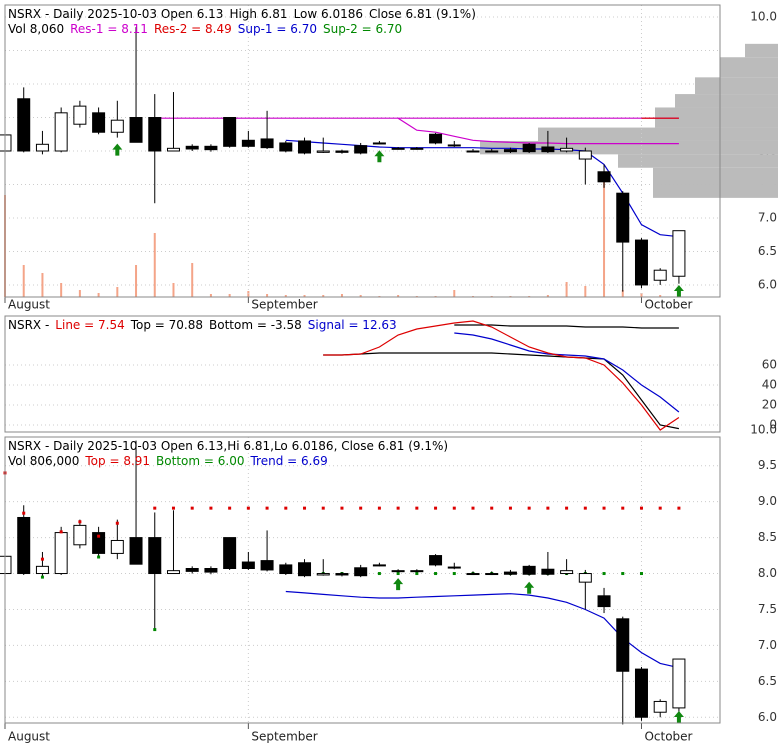 Image resolution: width=780 pixels, height=745 pixels. What do you see at coordinates (28, 325) in the screenshot?
I see `header-item: NSRX -` at bounding box center [28, 325].